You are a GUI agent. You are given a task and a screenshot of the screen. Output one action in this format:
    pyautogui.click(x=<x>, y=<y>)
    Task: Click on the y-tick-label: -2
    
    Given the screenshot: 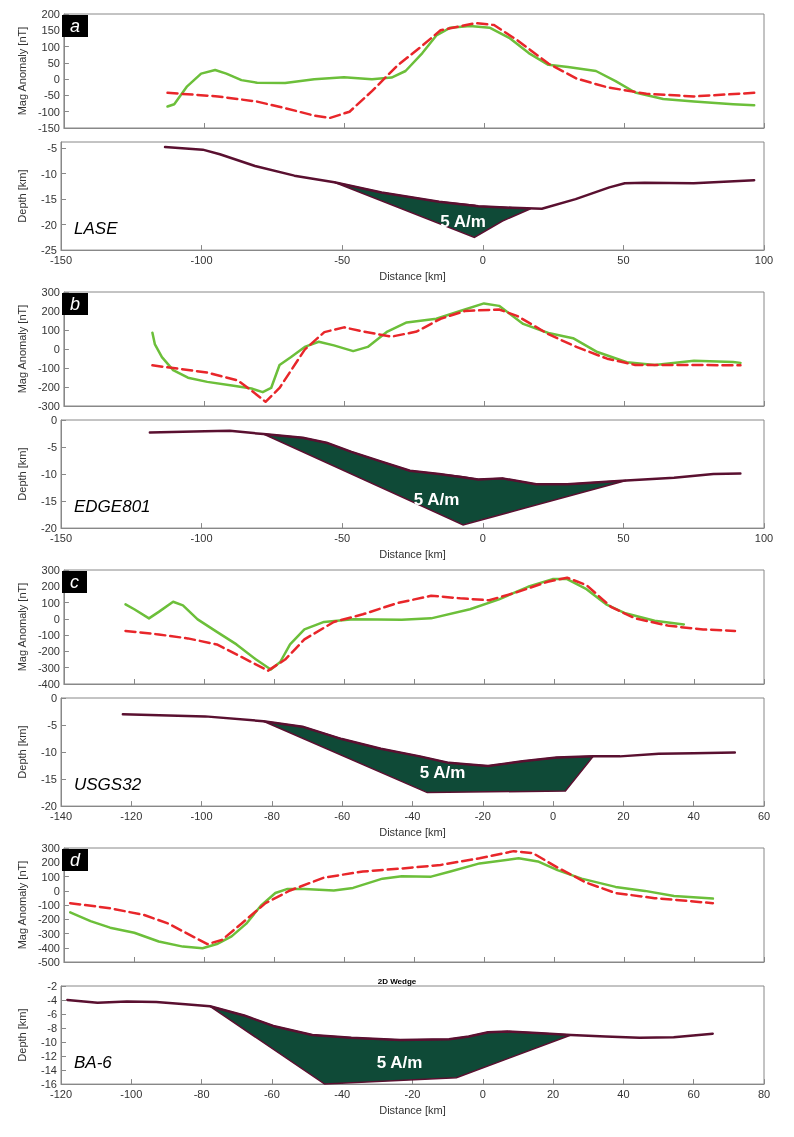 What is the action you would take?
    pyautogui.click(x=52, y=986)
    